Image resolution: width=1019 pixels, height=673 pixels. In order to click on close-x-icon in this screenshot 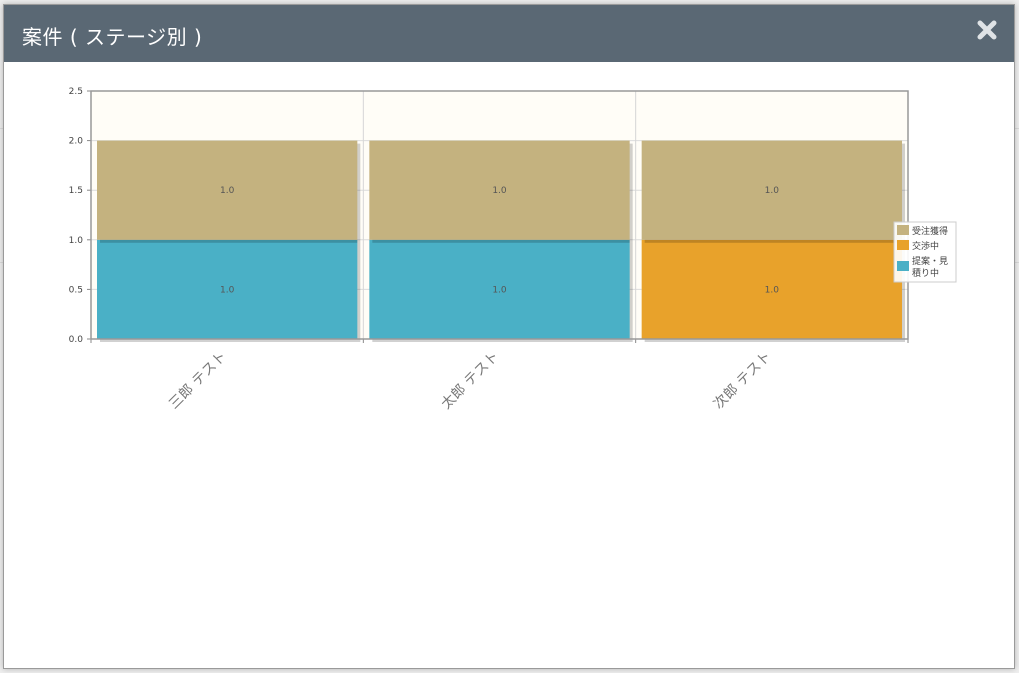, I will do `click(987, 30)`.